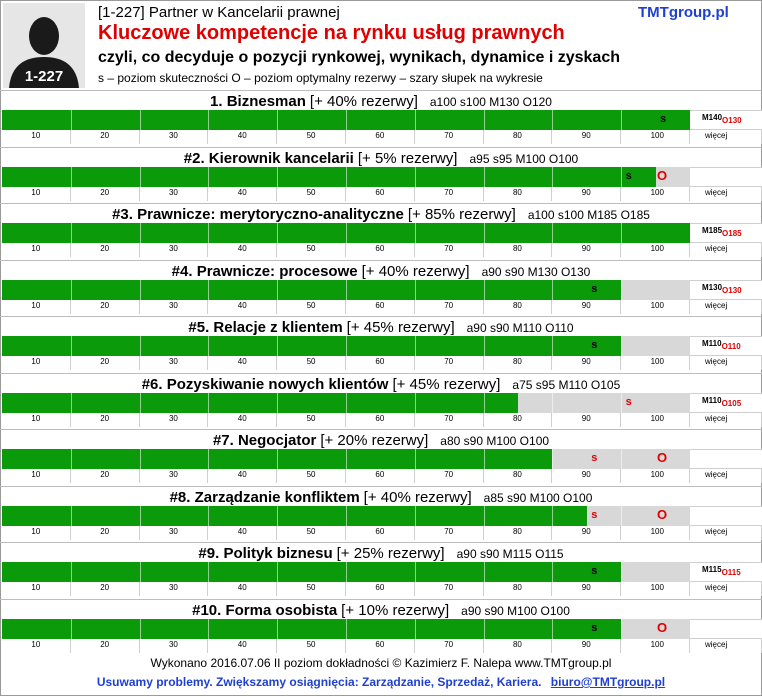 This screenshot has width=762, height=696. Describe the element at coordinates (683, 12) in the screenshot. I see `brand-link: TMTgroup.pl` at that location.